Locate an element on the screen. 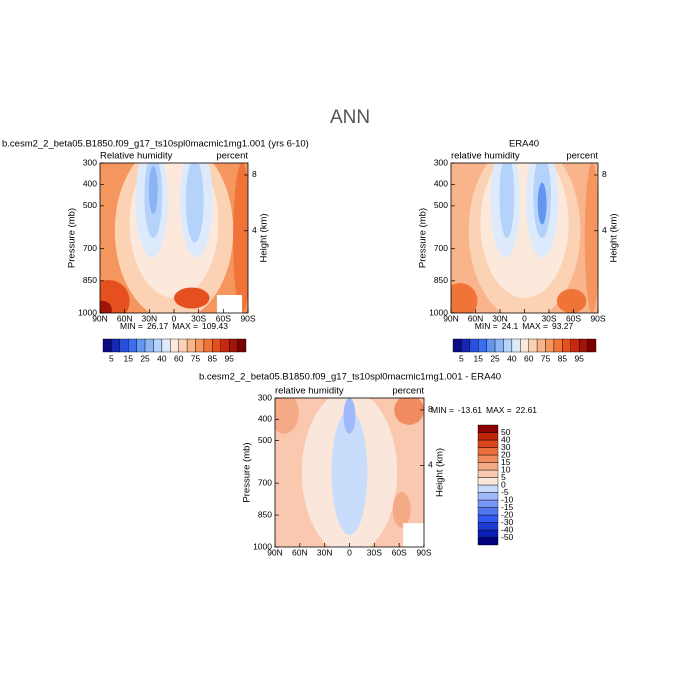 The height and width of the screenshot is (700, 700). panel-title: ERA40 is located at coordinates (524, 144).